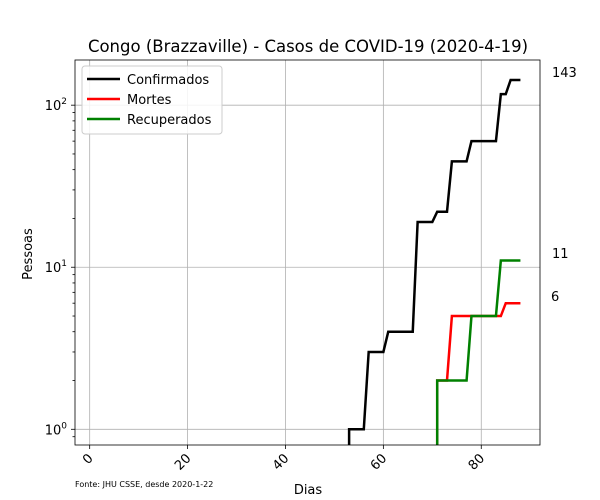 The image size is (600, 500). What do you see at coordinates (564, 73) in the screenshot?
I see `end-label-confirmados: 143` at bounding box center [564, 73].